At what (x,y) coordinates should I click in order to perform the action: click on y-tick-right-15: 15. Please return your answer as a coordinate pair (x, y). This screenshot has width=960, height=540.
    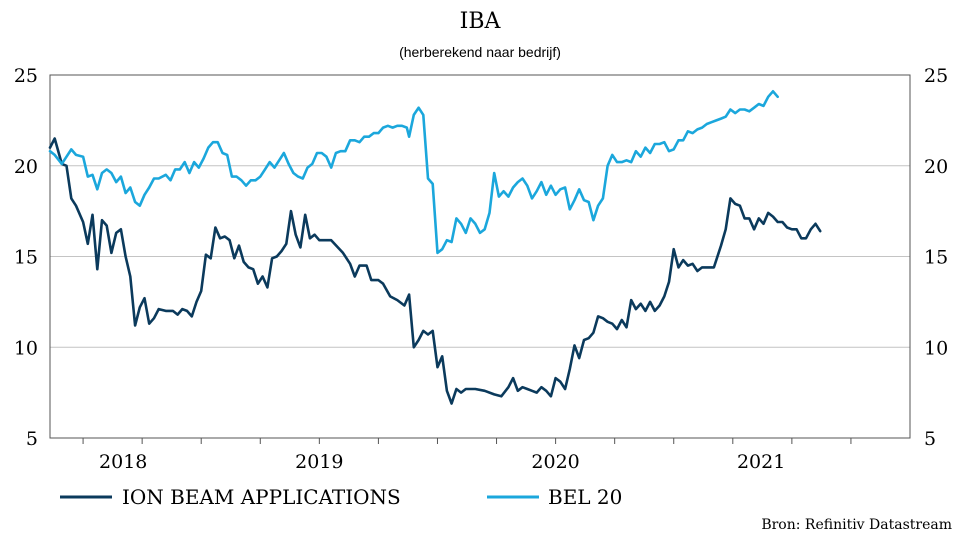
    Looking at the image, I should click on (936, 258).